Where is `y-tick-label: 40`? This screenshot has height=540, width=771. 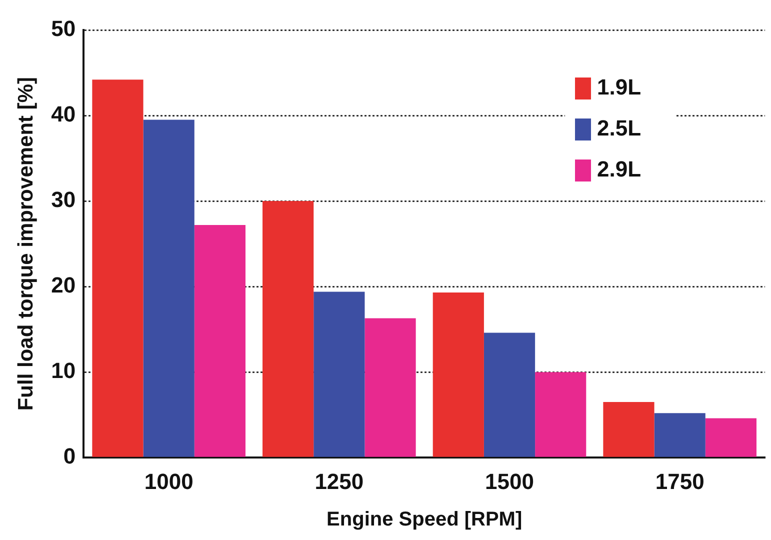
y-tick-label: 40 is located at coordinates (63, 114).